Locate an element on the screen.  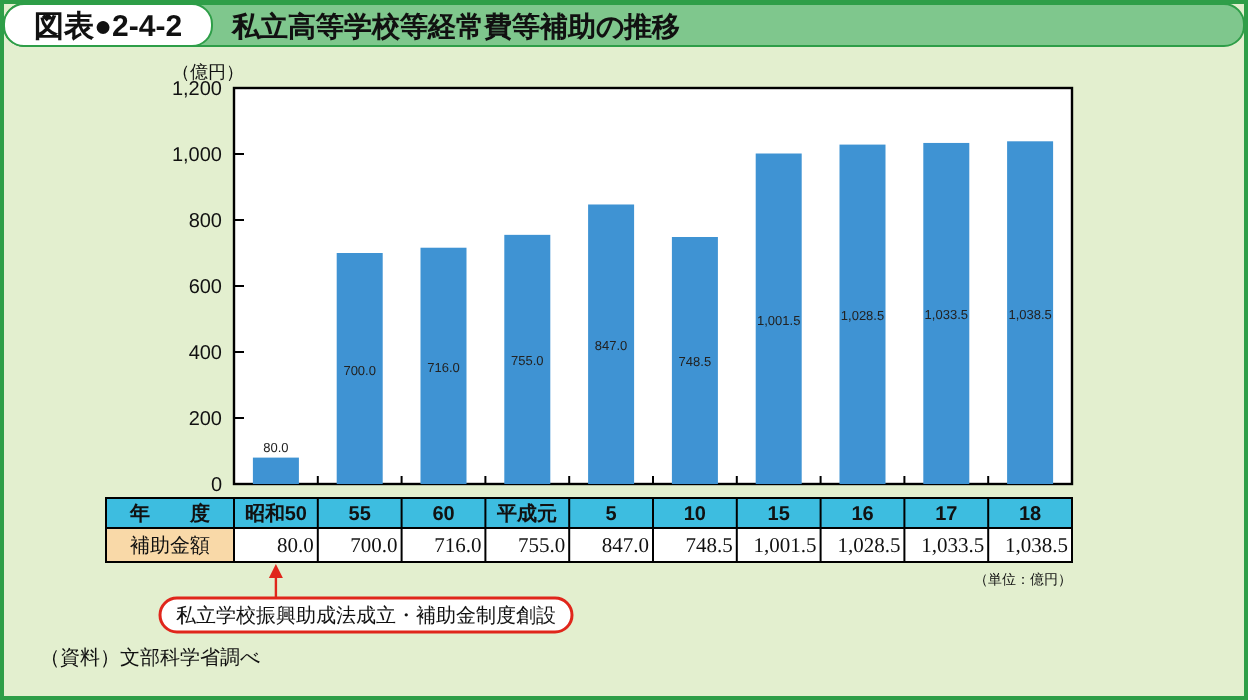
x-tick-label: 60 is located at coordinates (444, 515).